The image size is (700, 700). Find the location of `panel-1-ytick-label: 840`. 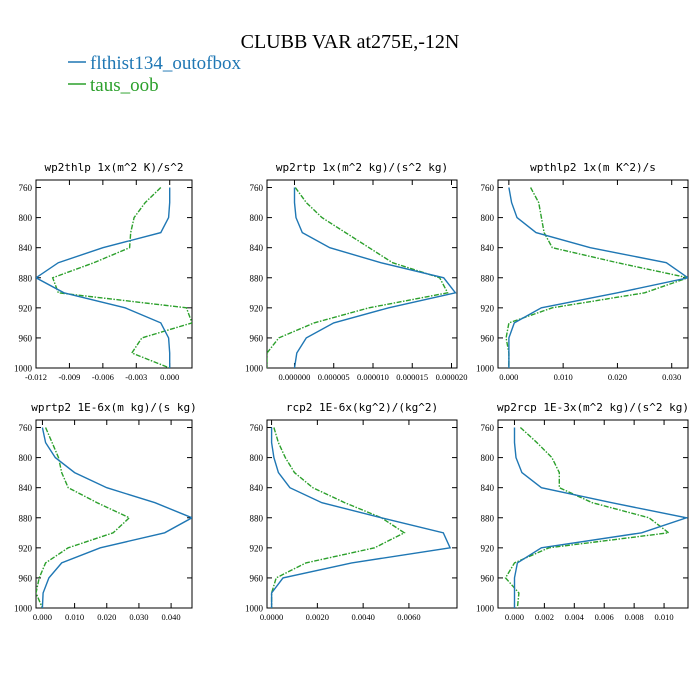

panel-1-ytick-label: 840 is located at coordinates (26, 248).